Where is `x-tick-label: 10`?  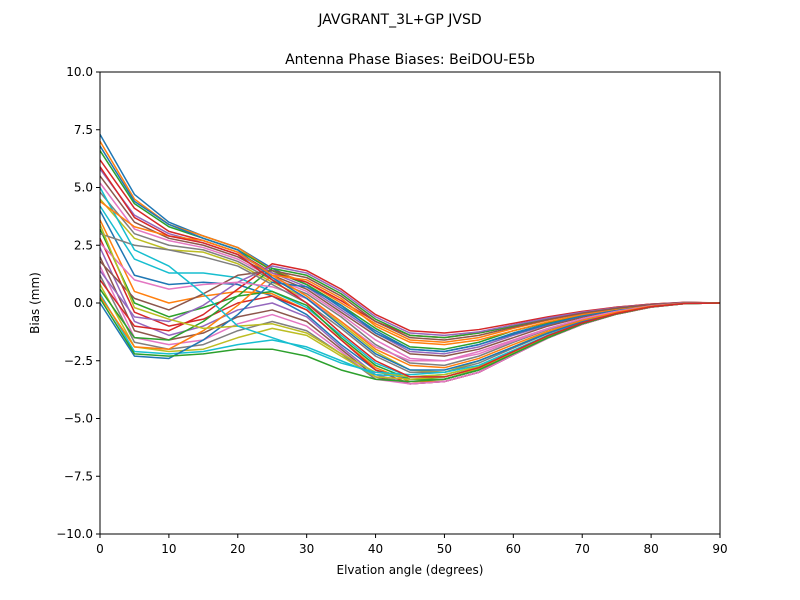
x-tick-label: 10 is located at coordinates (168, 549).